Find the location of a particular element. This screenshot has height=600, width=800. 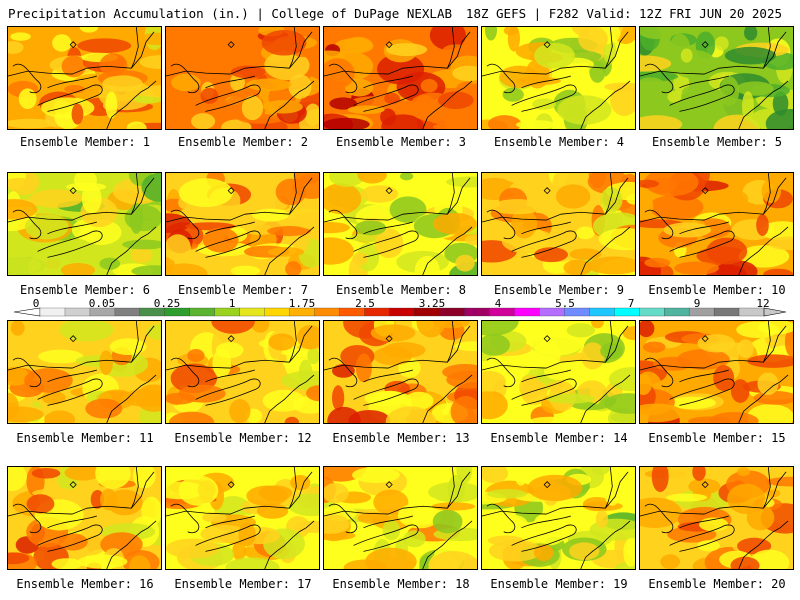

ensemble-member-caption: Ensemble Member: 9 is located at coordinates (559, 290).